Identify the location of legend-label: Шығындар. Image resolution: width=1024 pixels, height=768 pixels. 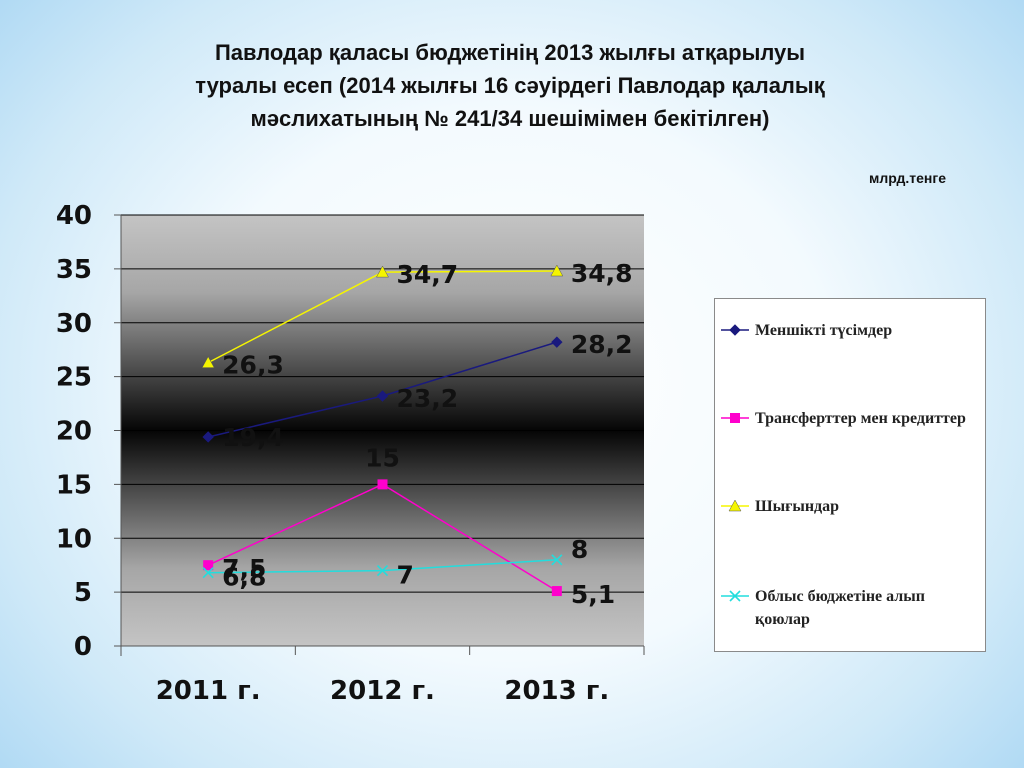
(797, 506).